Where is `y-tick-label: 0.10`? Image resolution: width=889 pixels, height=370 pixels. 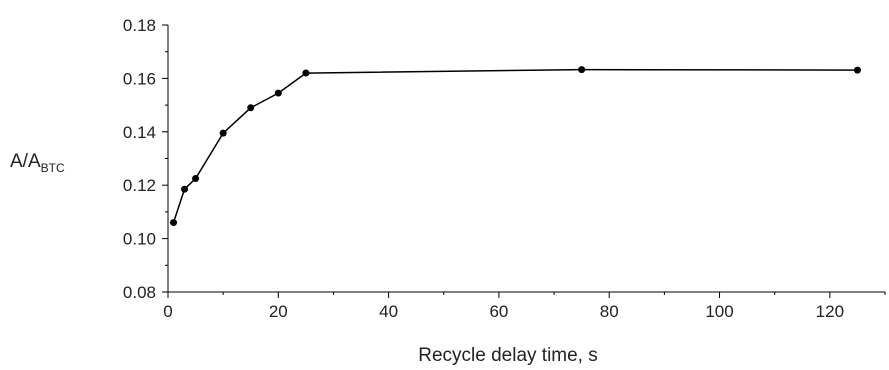
y-tick-label: 0.10 is located at coordinates (139, 239).